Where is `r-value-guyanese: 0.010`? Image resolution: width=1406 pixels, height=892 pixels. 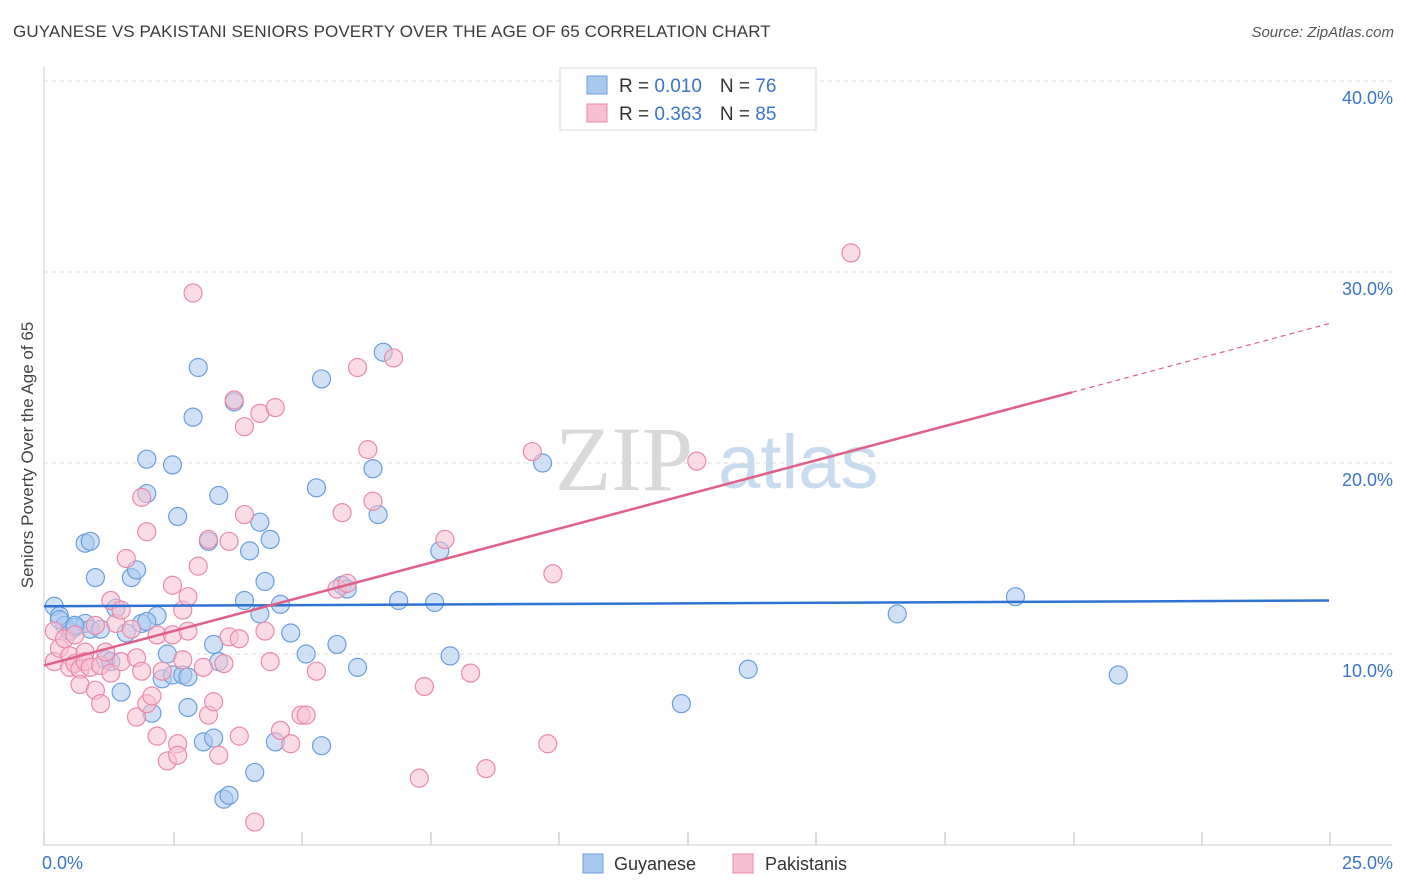
r-value-guyanese: 0.010 is located at coordinates (678, 86).